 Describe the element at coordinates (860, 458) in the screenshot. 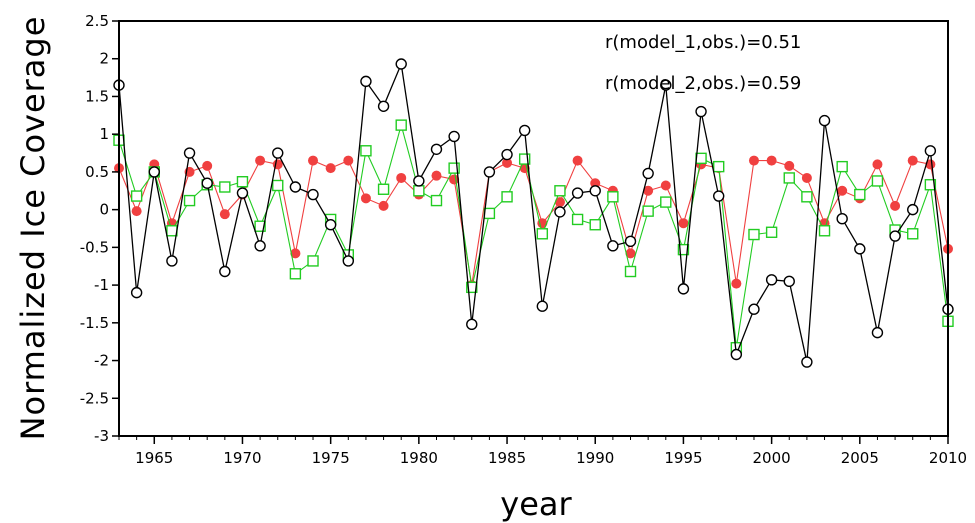

I see `x-tick-label: 2005` at that location.